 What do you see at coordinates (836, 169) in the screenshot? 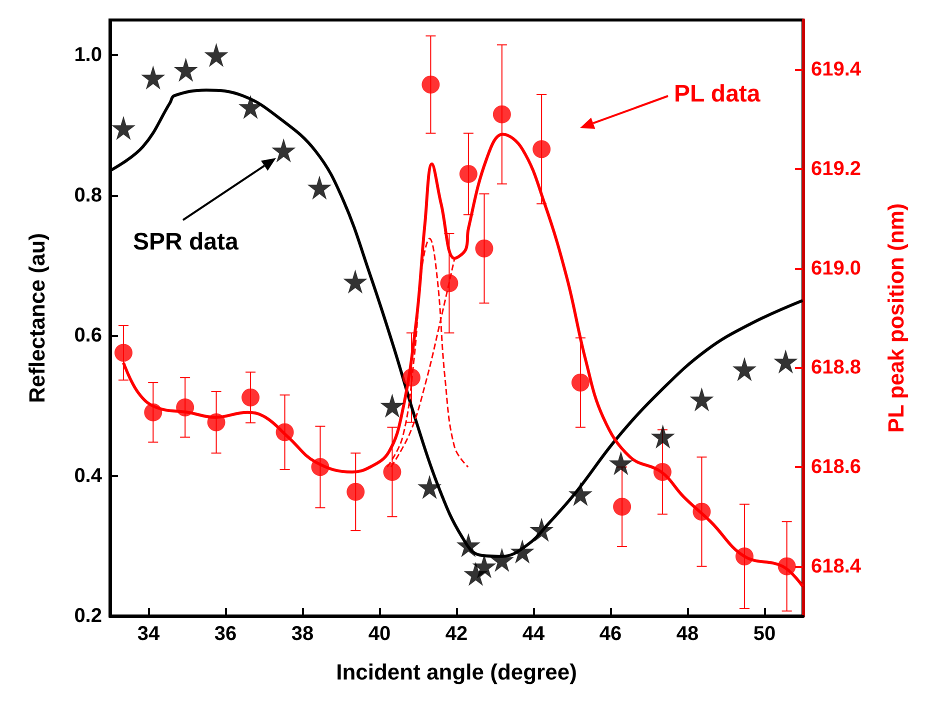
I see `y2-tick-label: 619.2` at bounding box center [836, 169].